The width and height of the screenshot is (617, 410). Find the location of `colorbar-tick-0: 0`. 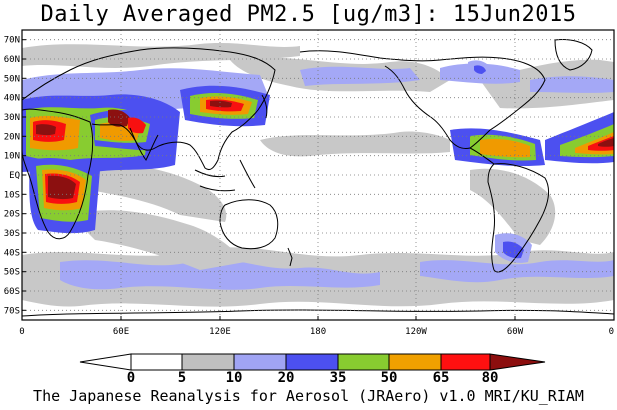

colorbar-tick-0: 0 is located at coordinates (131, 378).